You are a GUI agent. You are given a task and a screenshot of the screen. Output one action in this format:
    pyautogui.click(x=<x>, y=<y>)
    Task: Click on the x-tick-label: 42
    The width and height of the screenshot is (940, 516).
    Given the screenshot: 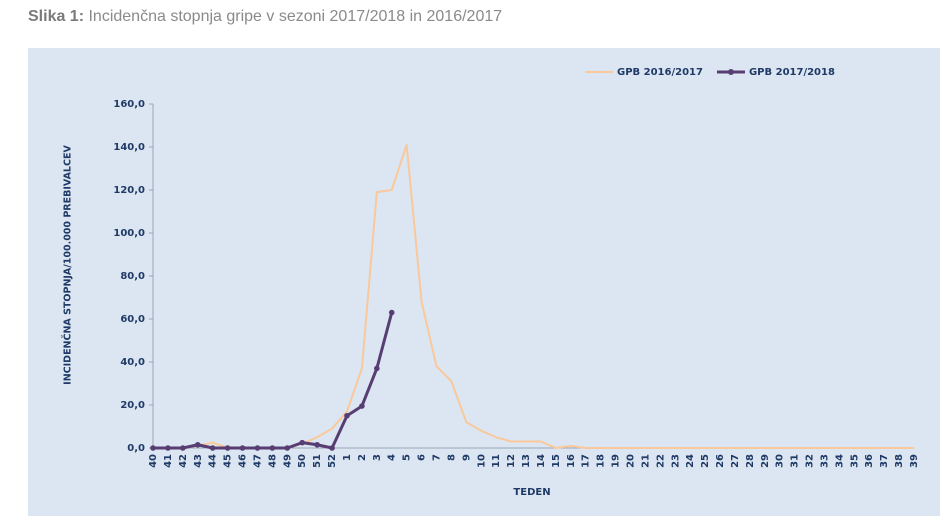 What is the action you would take?
    pyautogui.click(x=183, y=461)
    